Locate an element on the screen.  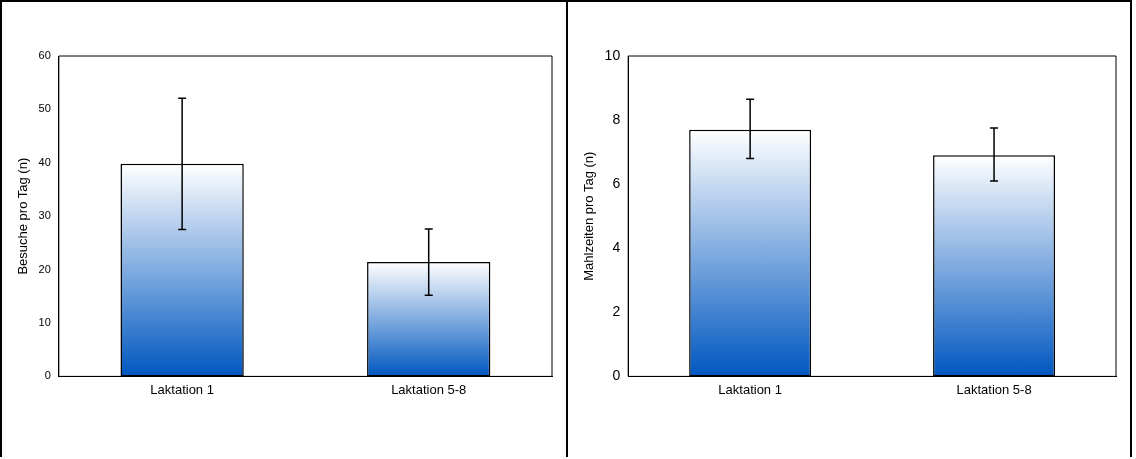
y-tick-label: 30 is located at coordinates (44, 215).